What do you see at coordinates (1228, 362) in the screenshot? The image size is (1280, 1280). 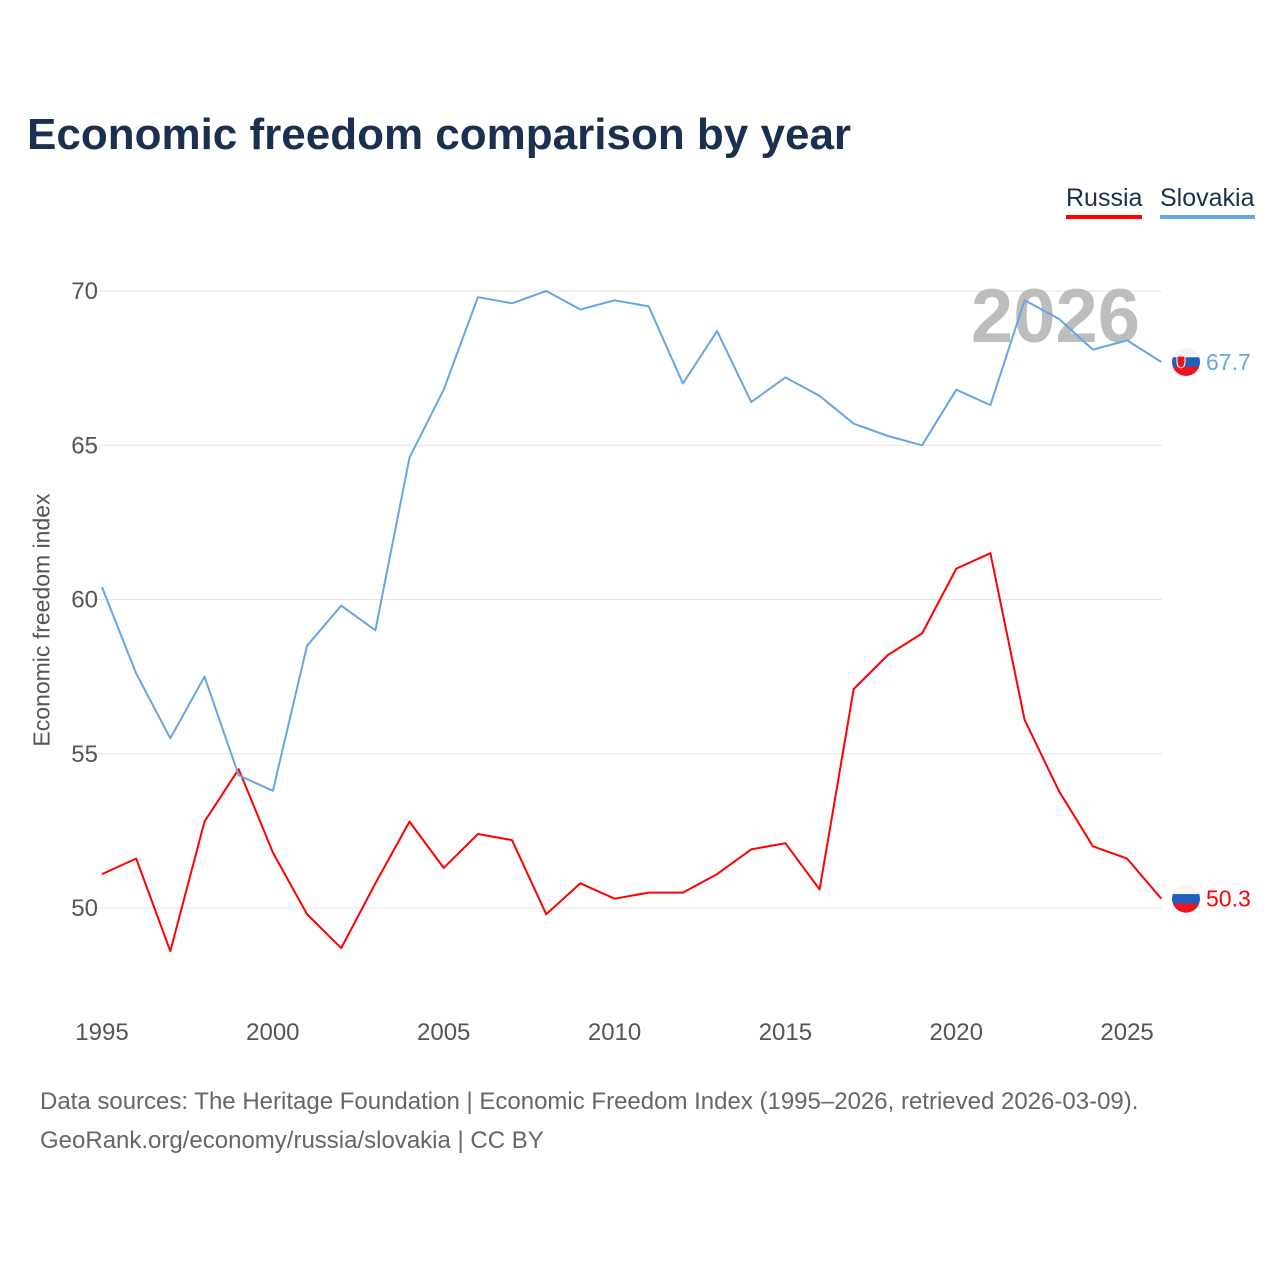 I see `end-value-label-slovakia: 67.7` at bounding box center [1228, 362].